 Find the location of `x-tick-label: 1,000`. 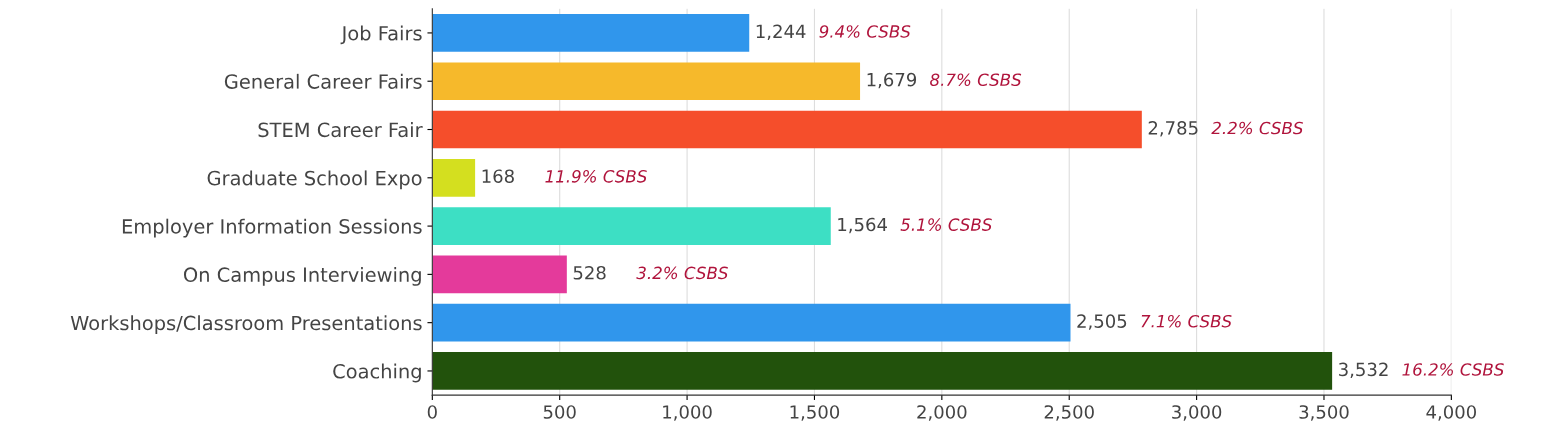

x-tick-label: 1,000 is located at coordinates (687, 413).